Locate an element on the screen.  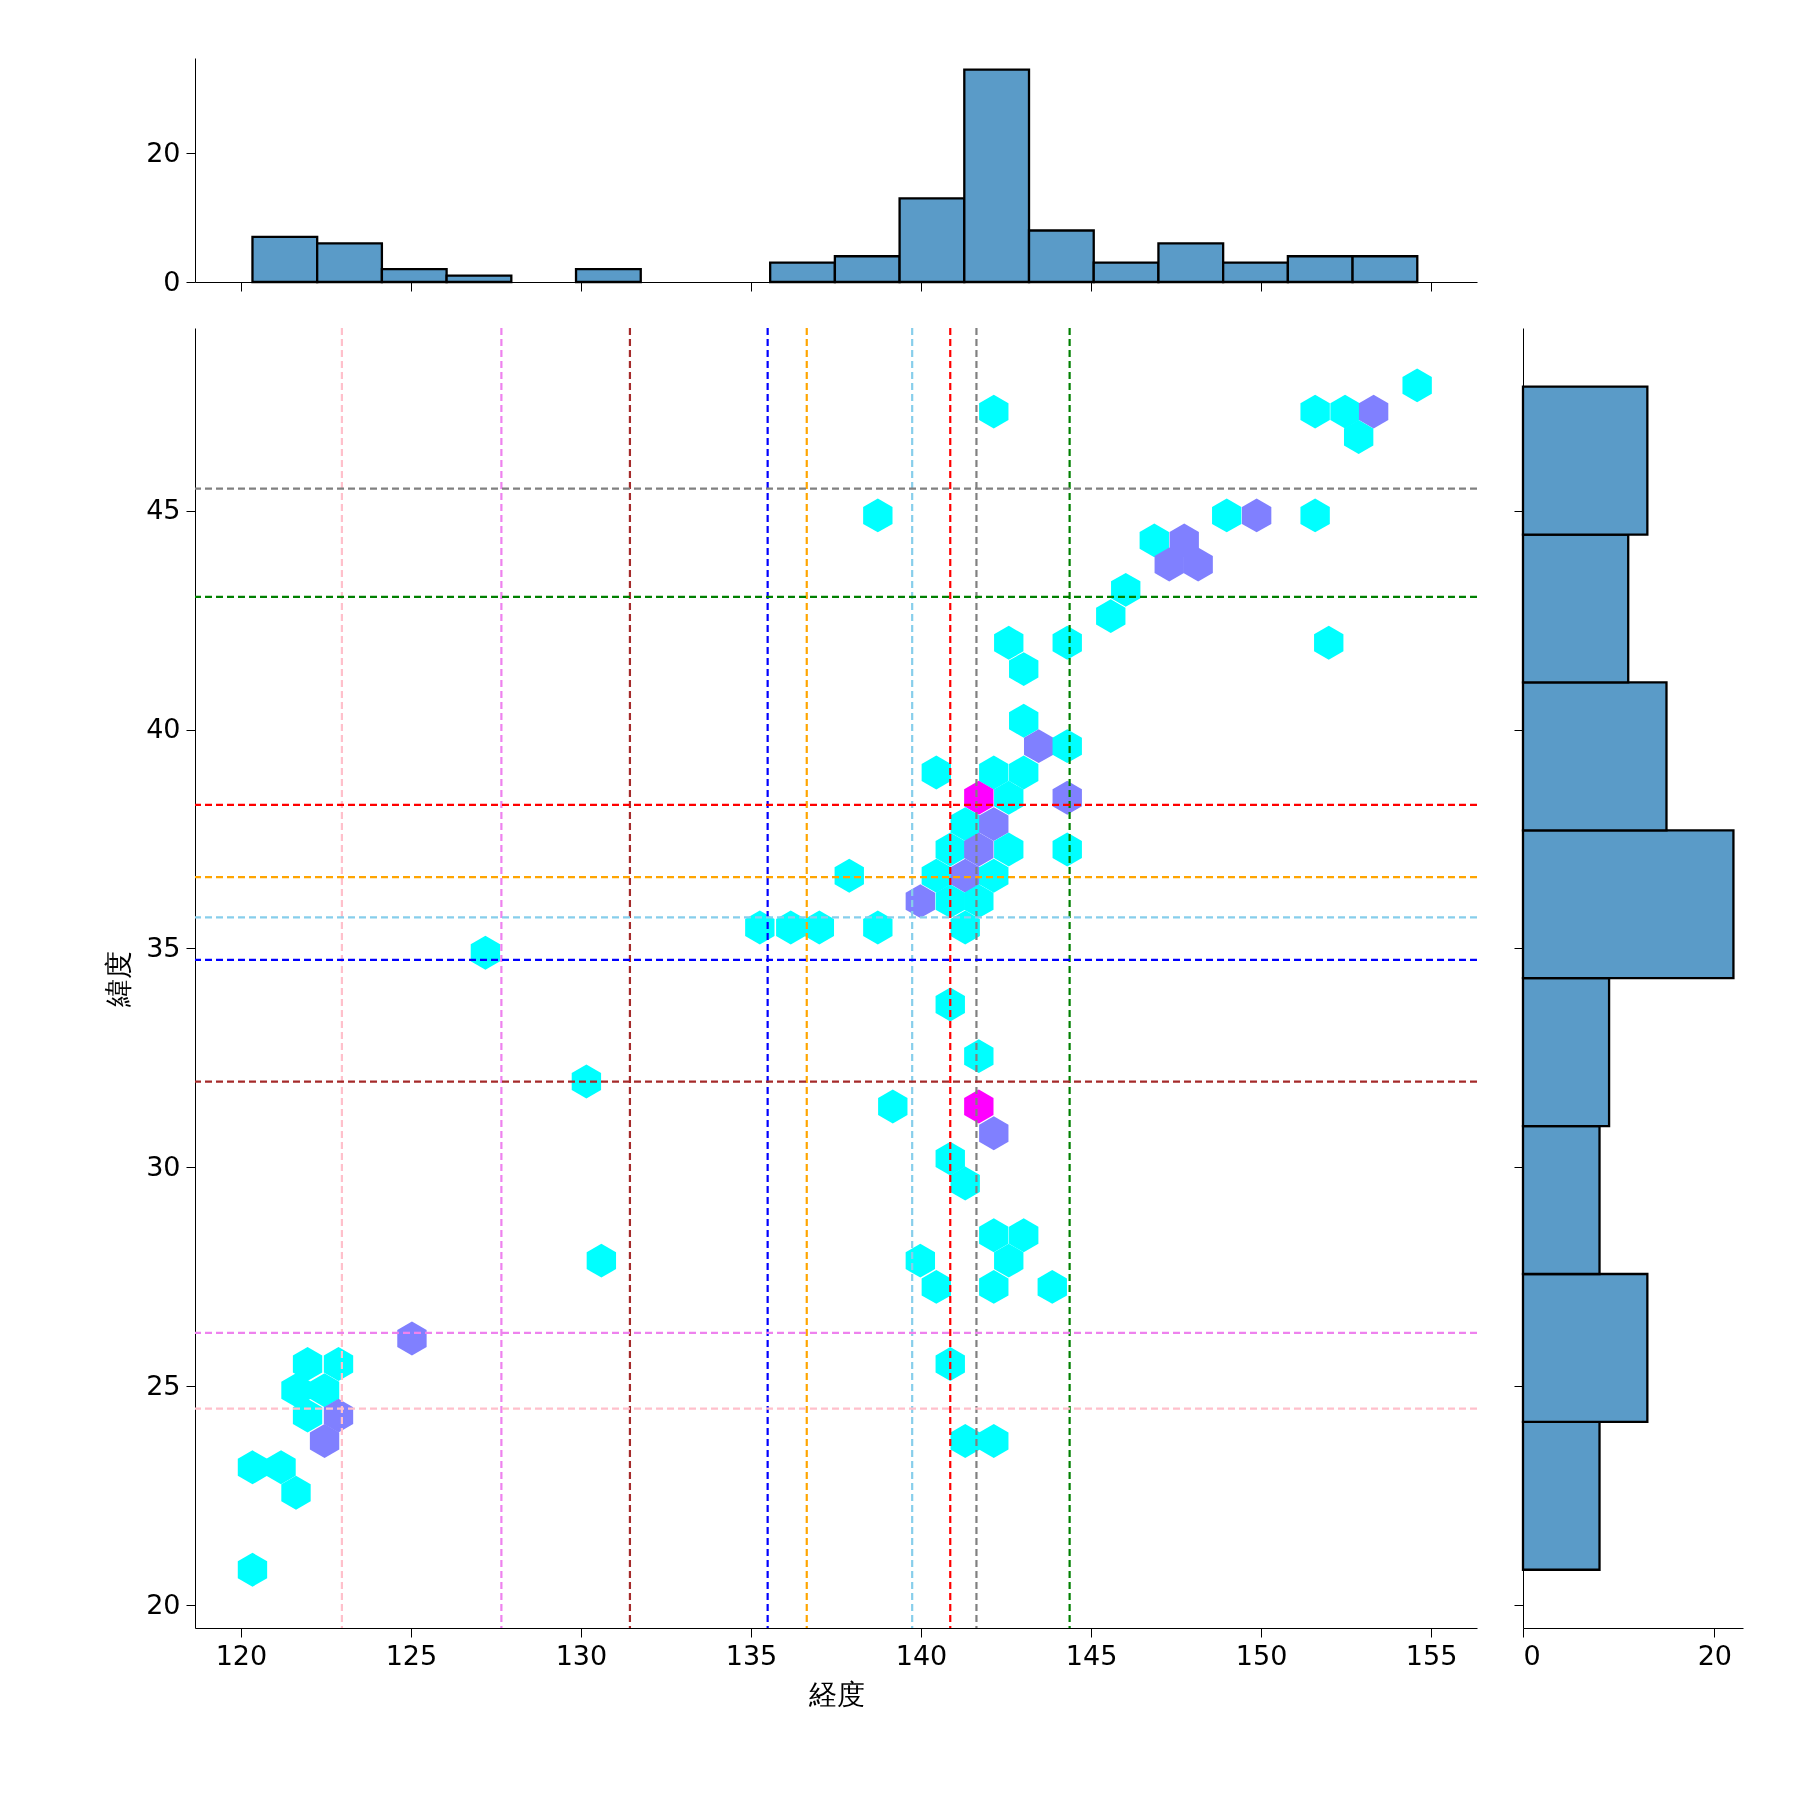
x-tick-label: 135 is located at coordinates (751, 1655).